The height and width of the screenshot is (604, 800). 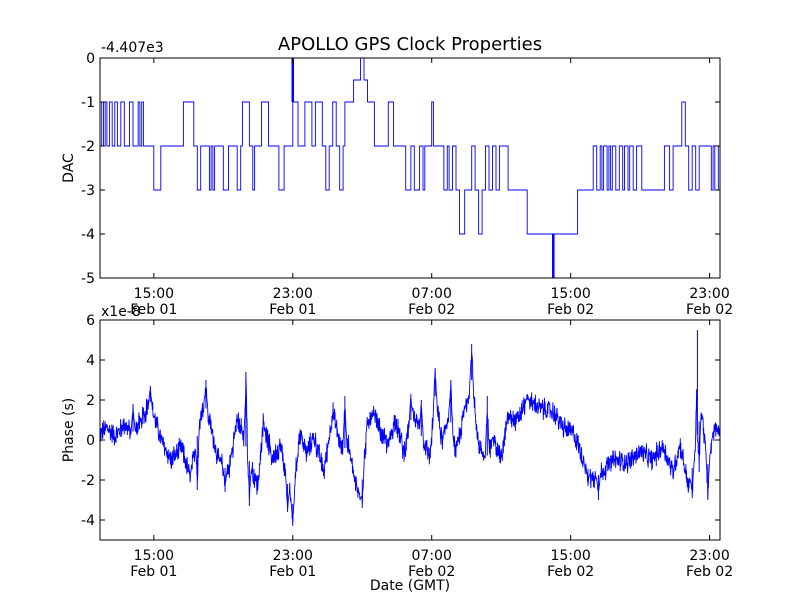 What do you see at coordinates (69, 430) in the screenshot?
I see `phase-ylabel: Phase (s)` at bounding box center [69, 430].